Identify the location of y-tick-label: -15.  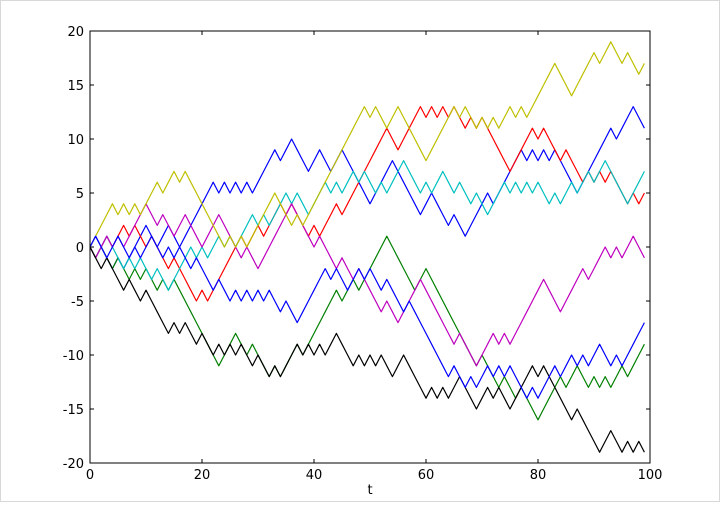
(73, 410).